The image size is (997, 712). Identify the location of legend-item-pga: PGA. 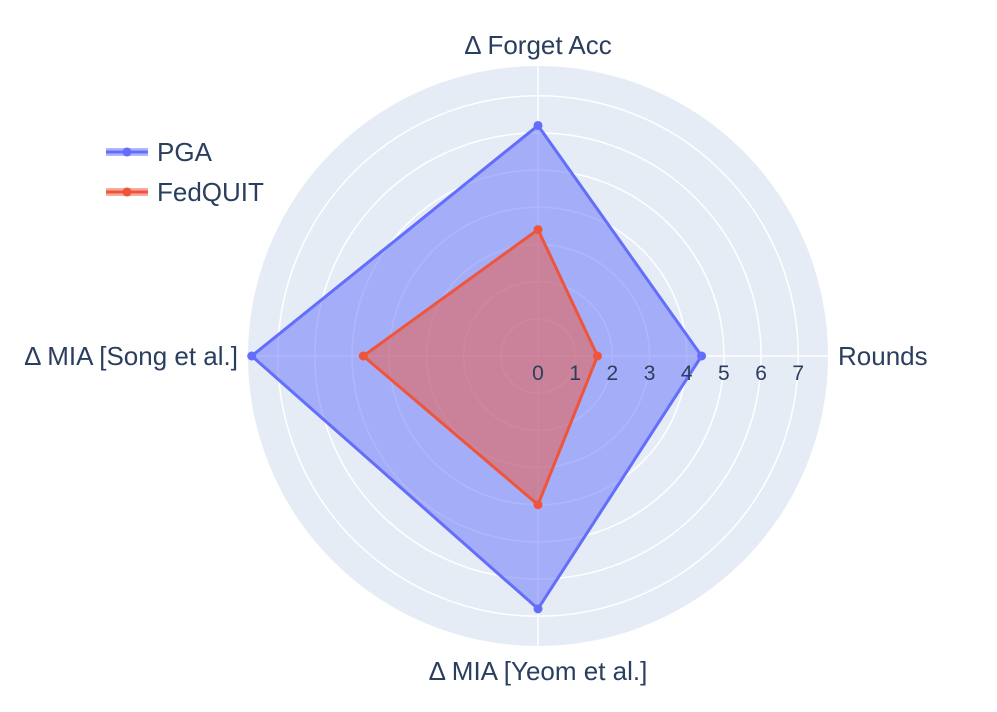
(159, 152).